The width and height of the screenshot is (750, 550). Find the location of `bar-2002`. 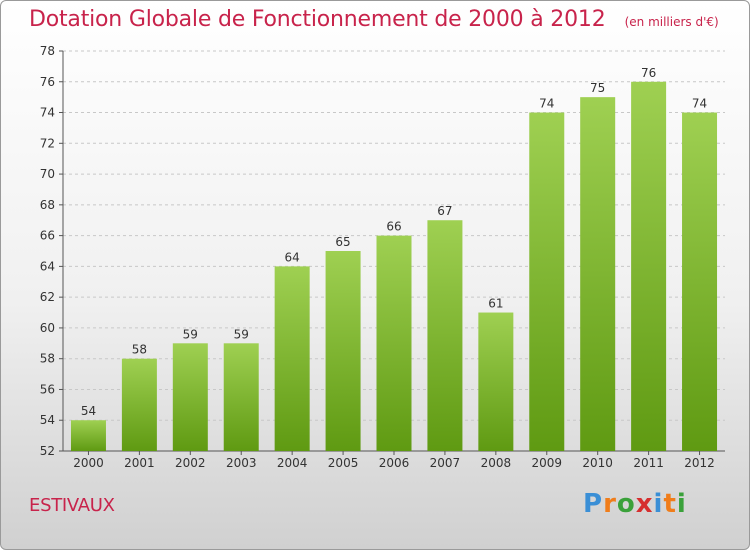

bar-2002 is located at coordinates (190, 397).